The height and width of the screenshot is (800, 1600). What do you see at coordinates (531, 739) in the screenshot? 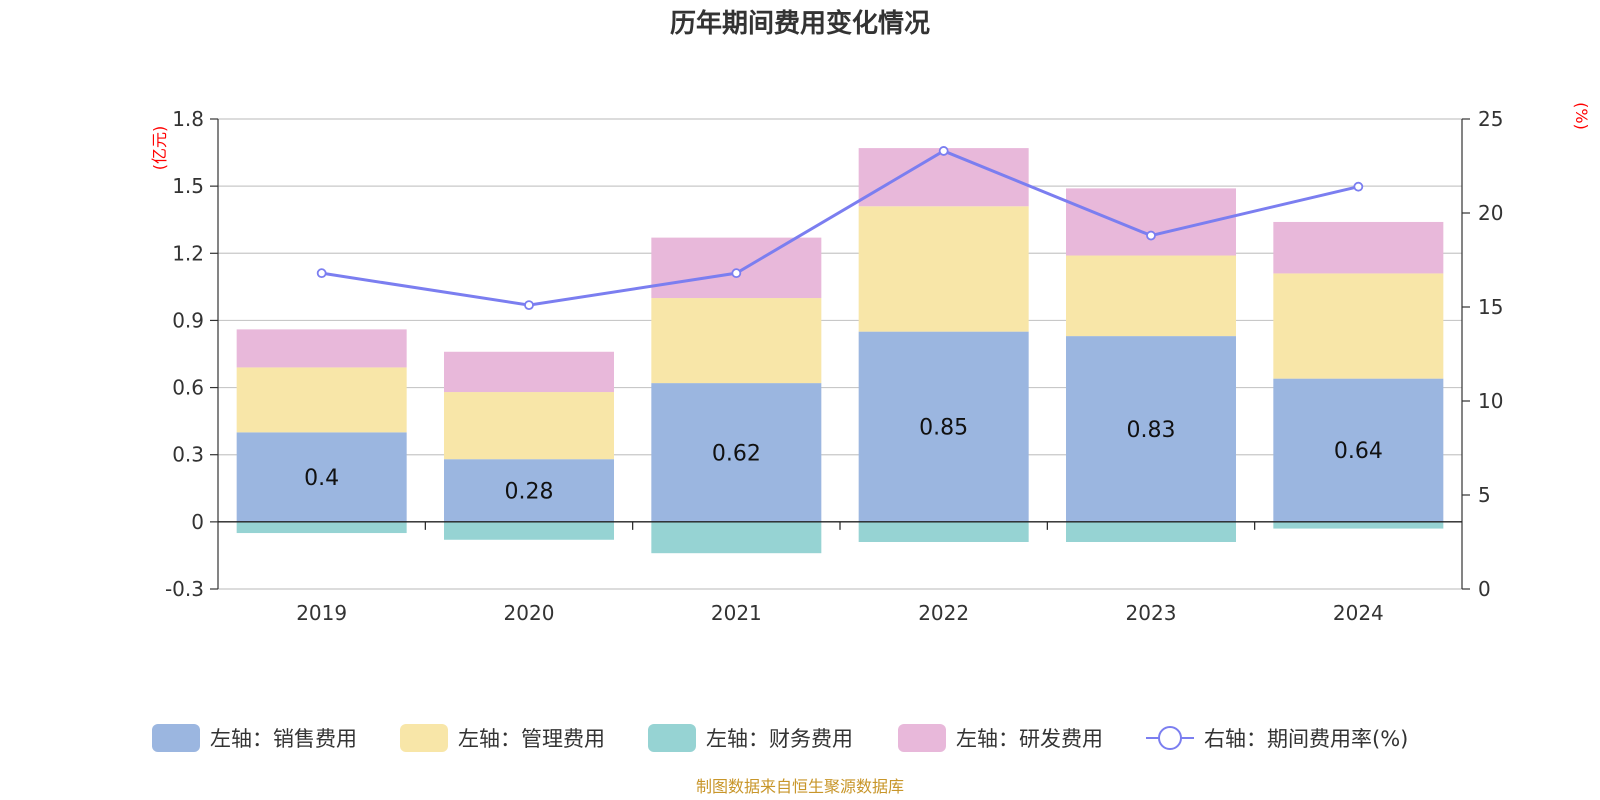
I see `legend-label: 左轴：管理费用` at bounding box center [531, 739].